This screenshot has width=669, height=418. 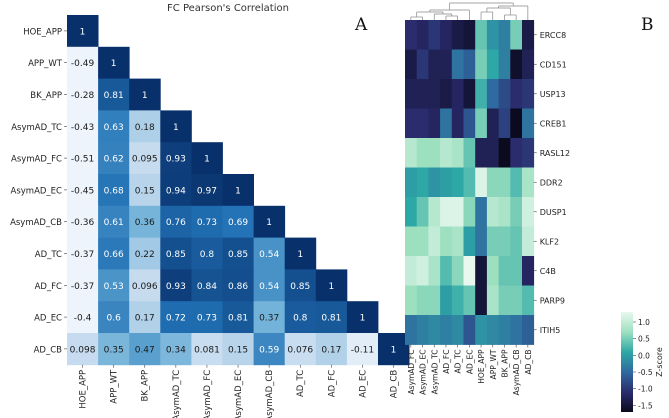 I want to click on corr-value-label: 0.096, so click(x=145, y=287).